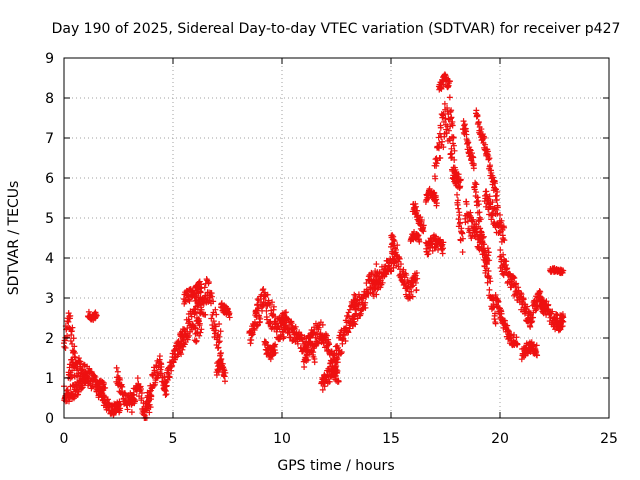 This screenshot has width=640, height=480. What do you see at coordinates (49, 139) in the screenshot?
I see `y-tick-label: 7` at bounding box center [49, 139].